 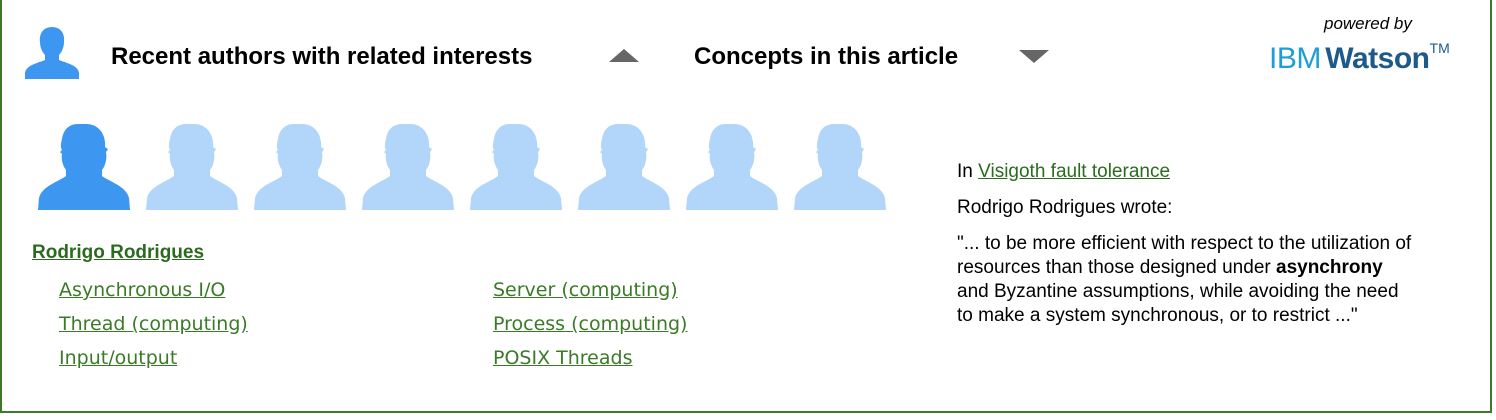 What do you see at coordinates (142, 290) in the screenshot?
I see `concept-link: Asynchronous I/O` at bounding box center [142, 290].